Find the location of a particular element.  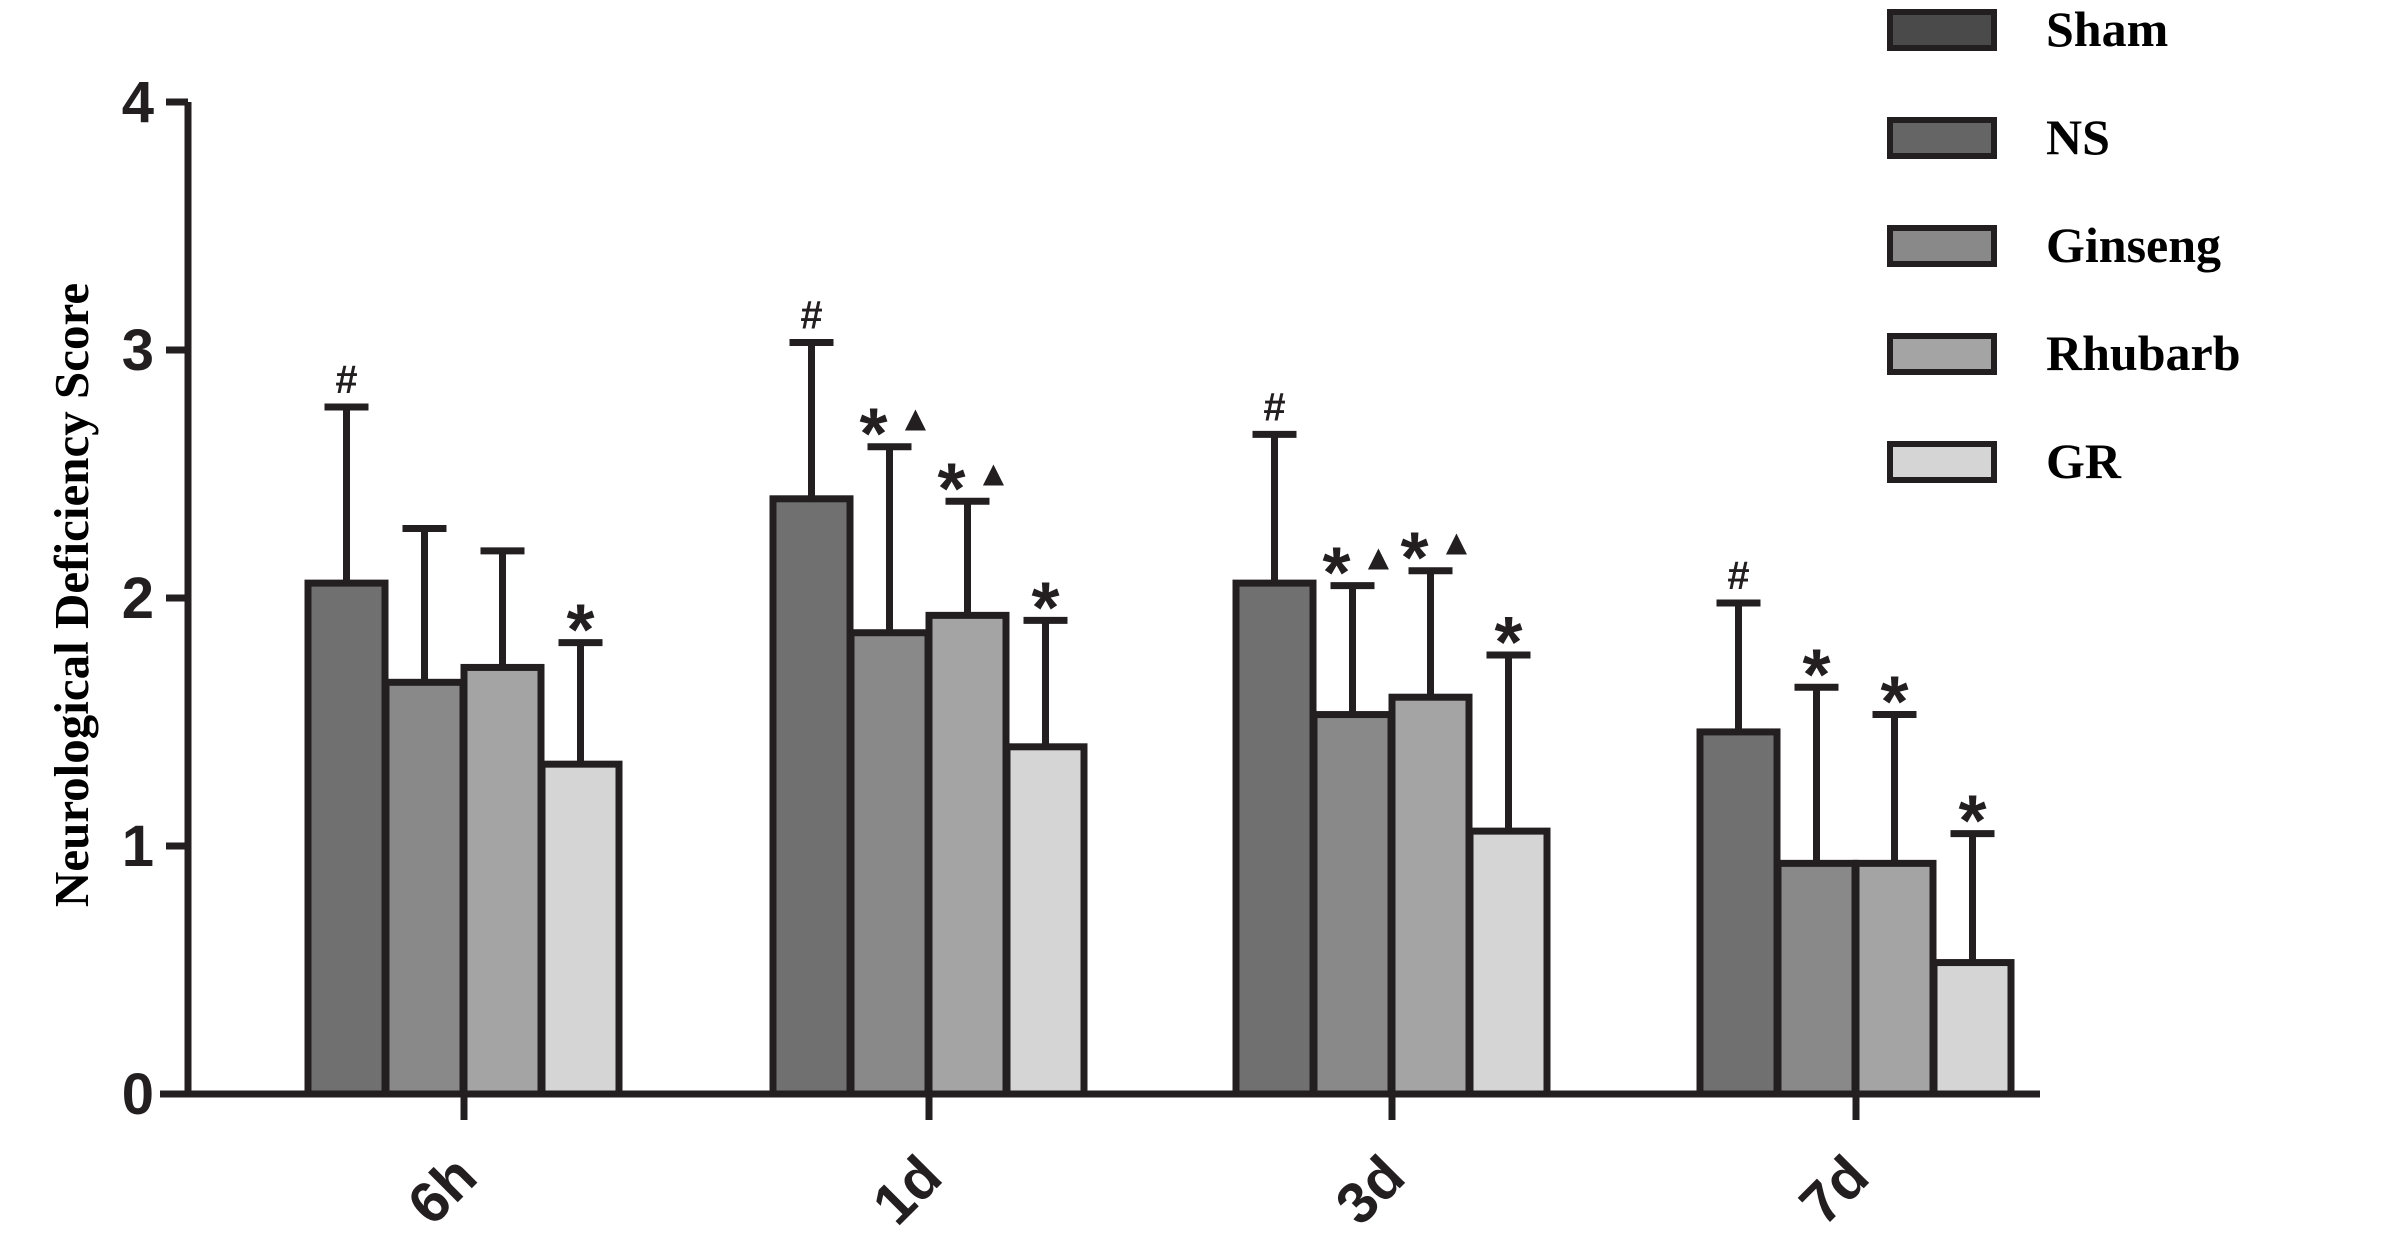

x-tick-label: 6h is located at coordinates (442, 1190).